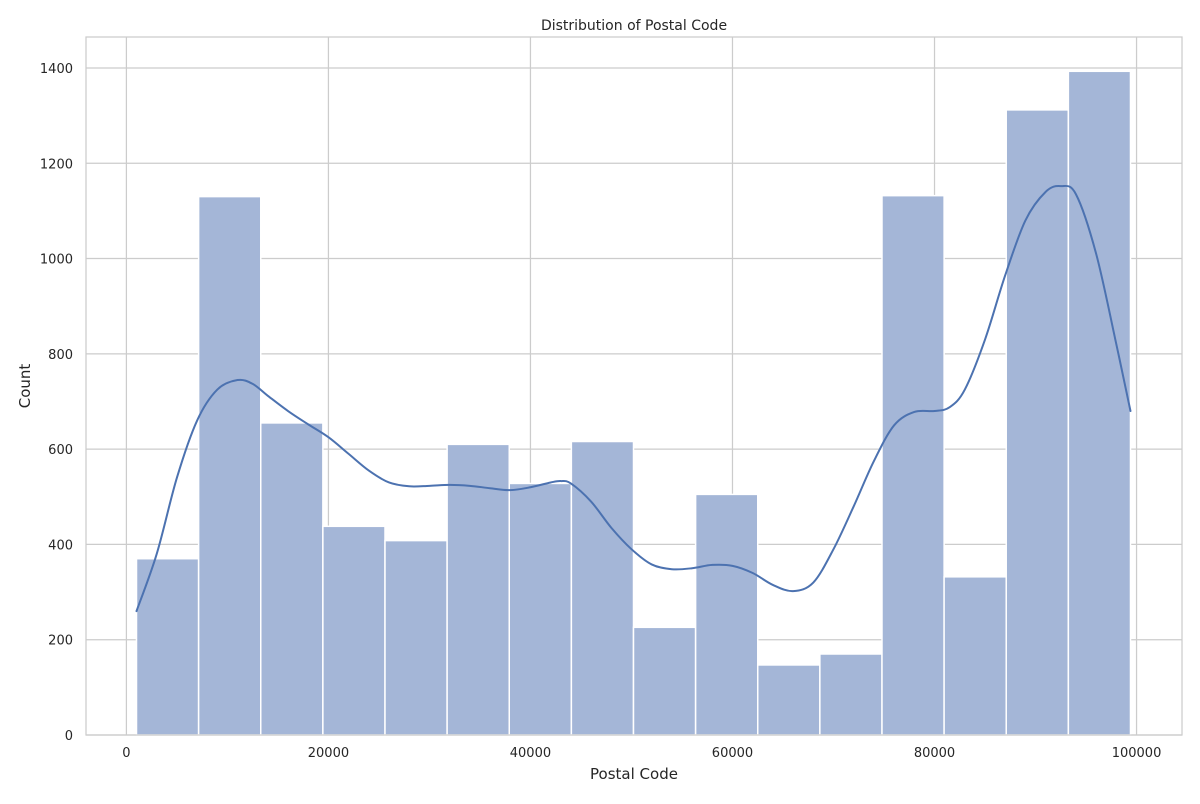  Describe the element at coordinates (25, 386) in the screenshot. I see `y-axis-label: Count` at that location.